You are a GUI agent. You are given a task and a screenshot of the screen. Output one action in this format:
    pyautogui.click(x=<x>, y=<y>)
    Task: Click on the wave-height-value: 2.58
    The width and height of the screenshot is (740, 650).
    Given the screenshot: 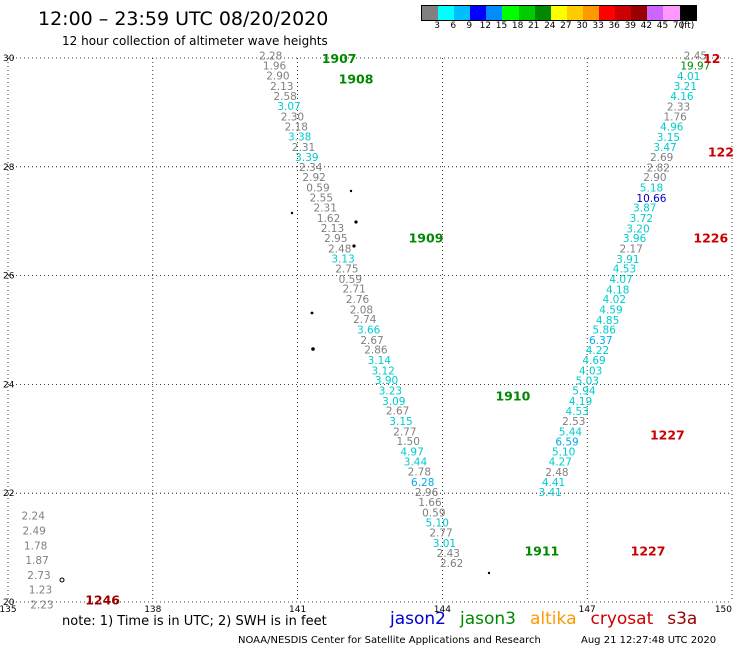 What is the action you would take?
    pyautogui.click(x=284, y=97)
    